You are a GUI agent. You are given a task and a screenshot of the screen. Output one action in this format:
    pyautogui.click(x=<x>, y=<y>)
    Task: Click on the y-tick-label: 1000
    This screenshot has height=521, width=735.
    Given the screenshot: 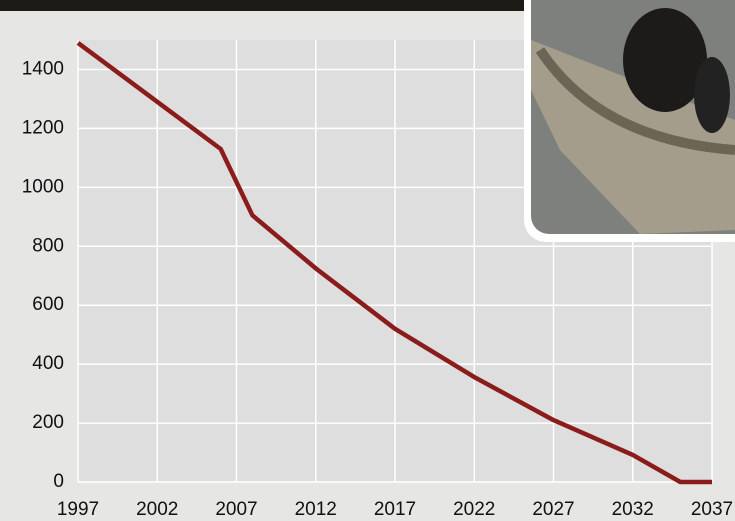 What is the action you would take?
    pyautogui.click(x=43, y=186)
    